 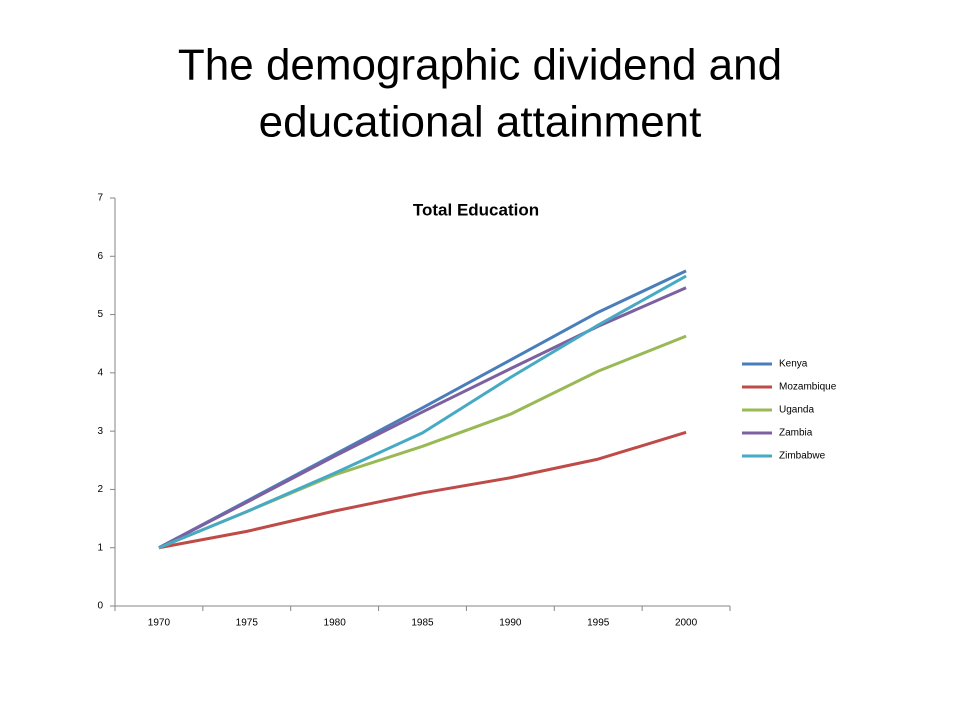 I want to click on series-line, so click(x=422, y=490).